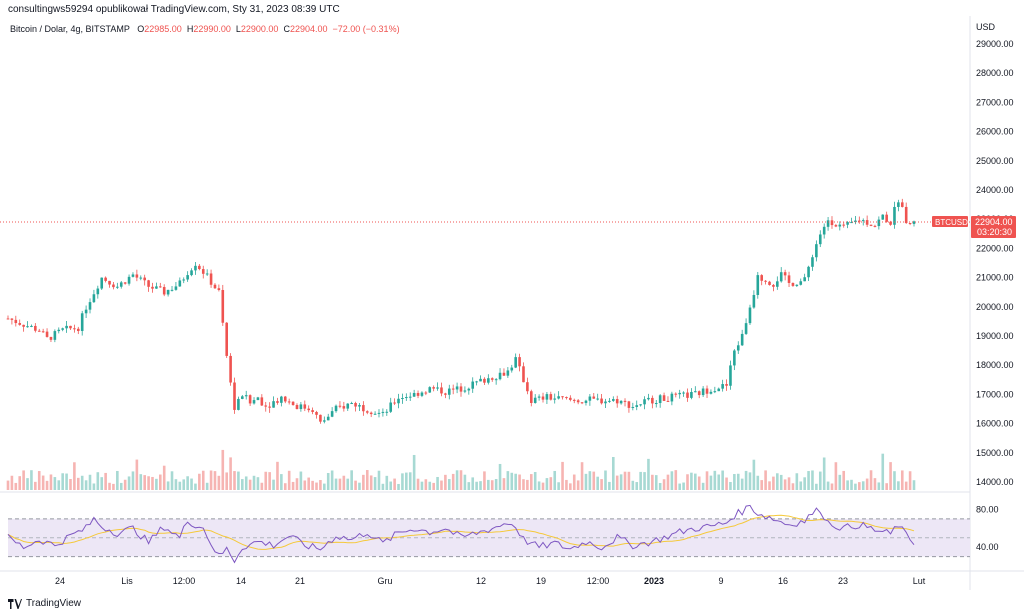 This screenshot has height=616, width=1024. What do you see at coordinates (987, 547) in the screenshot?
I see `rsi-tick: 40.00` at bounding box center [987, 547].